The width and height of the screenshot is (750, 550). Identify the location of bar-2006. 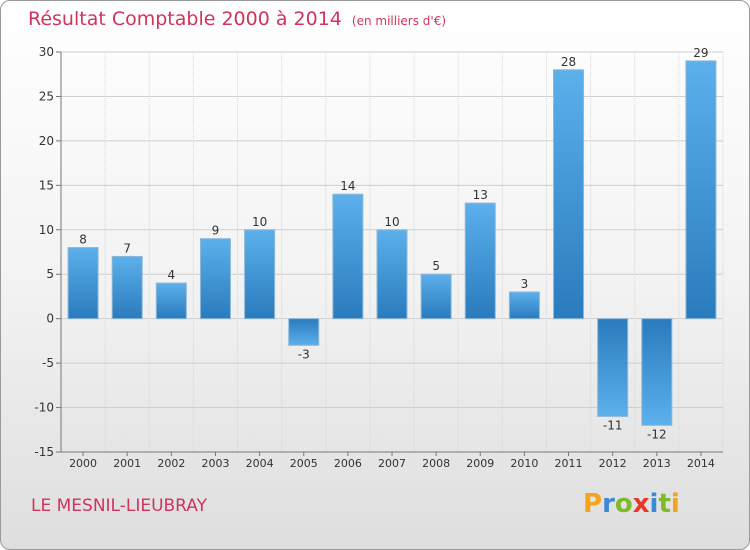
(348, 256).